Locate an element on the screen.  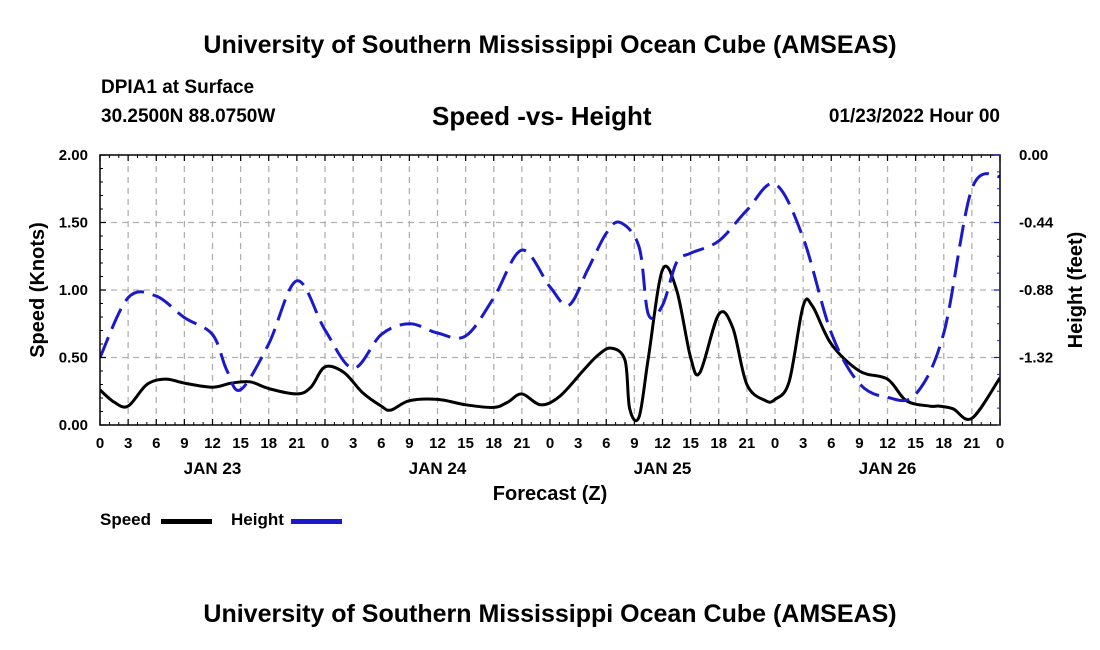
y2-axis-title: Height (feet) is located at coordinates (1076, 290).